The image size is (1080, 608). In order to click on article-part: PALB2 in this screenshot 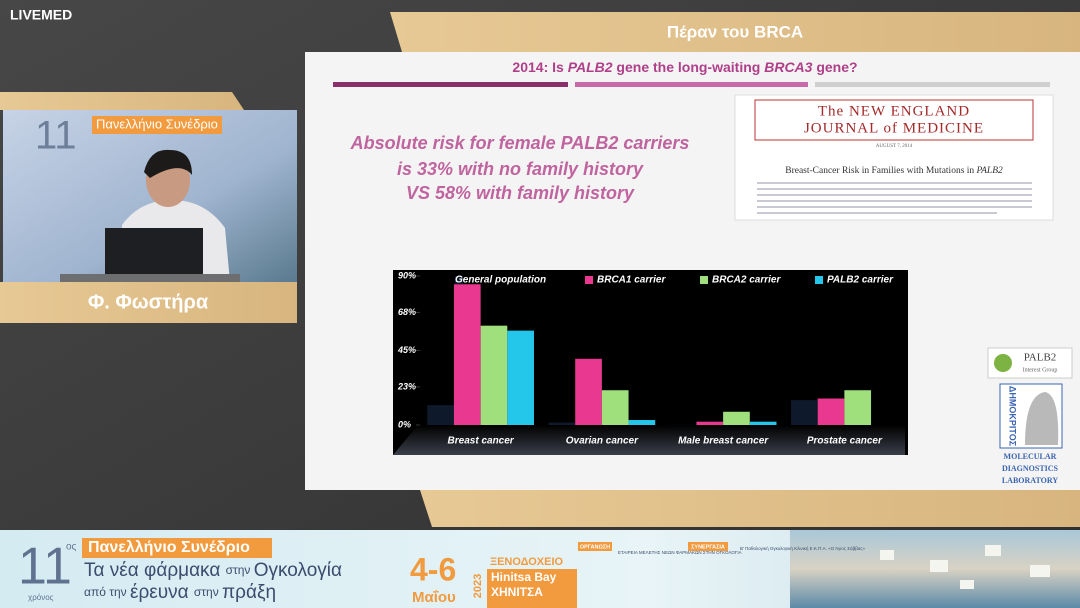, I will do `click(989, 171)`.